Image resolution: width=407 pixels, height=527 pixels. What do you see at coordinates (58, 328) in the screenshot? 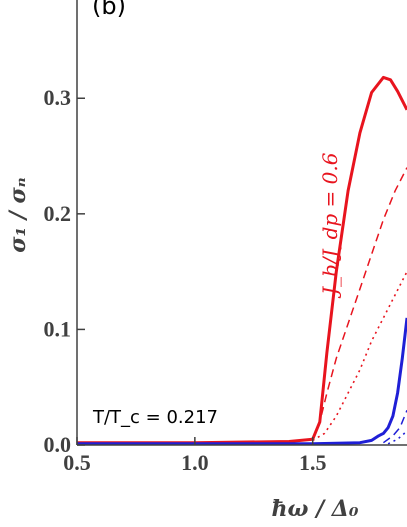
I see `y-tick-label: 0.1` at bounding box center [58, 328].